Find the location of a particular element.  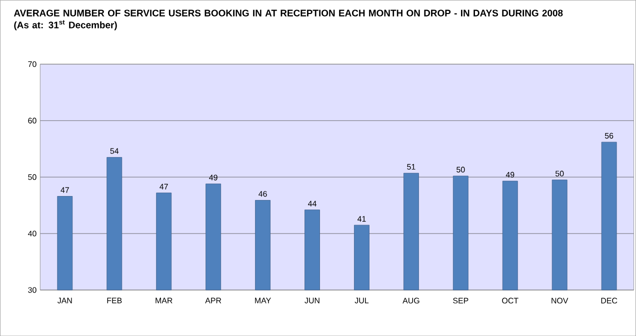

chart-title: AVERAGE NUMBER OF SERVICE USERS BOOKING IN AT RECEPTION EACH MONTH ON DROP - IN DAYS DURING 2008 (As at: 31$^{st}$ December) is located at coordinates (288, 20).